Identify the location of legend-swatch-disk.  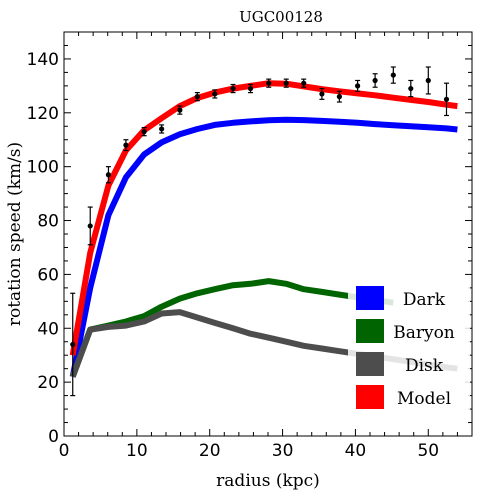
(370, 364).